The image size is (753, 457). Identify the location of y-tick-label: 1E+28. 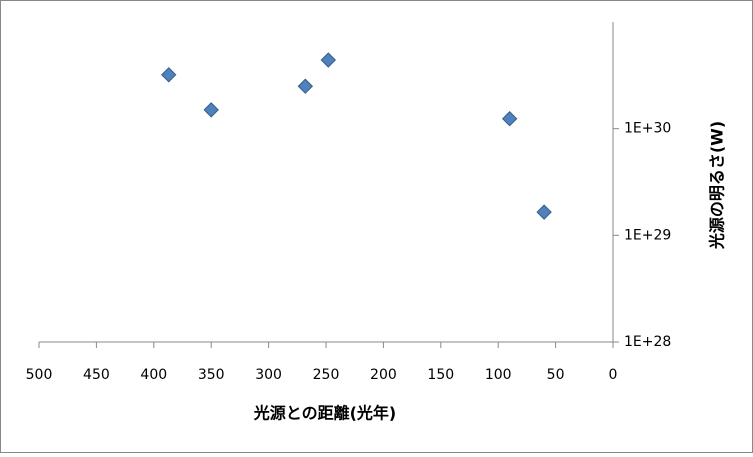
(647, 342).